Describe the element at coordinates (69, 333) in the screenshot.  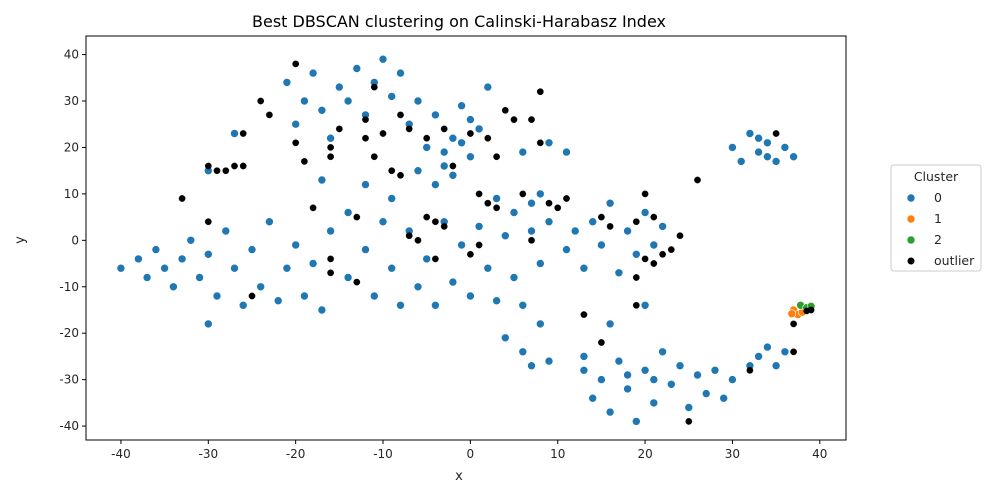
I see `y-tick-label: -20` at that location.